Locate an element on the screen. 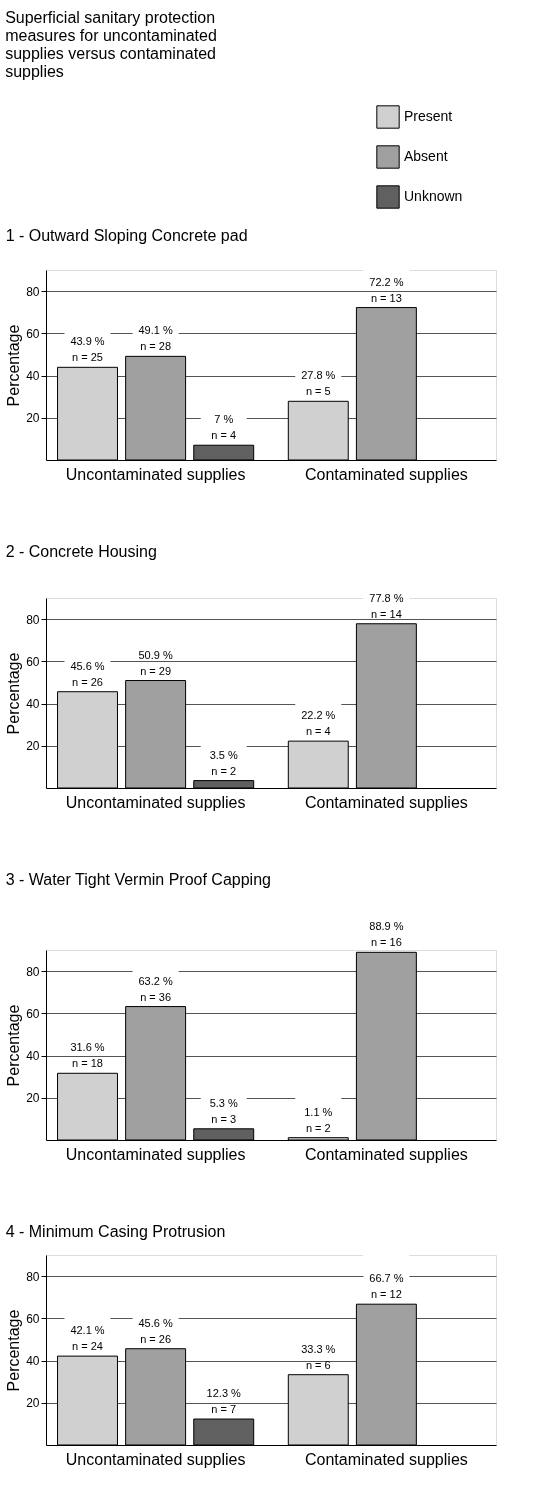 The width and height of the screenshot is (553, 1503). data-label: 49.1 % n = 28 is located at coordinates (155, 338).